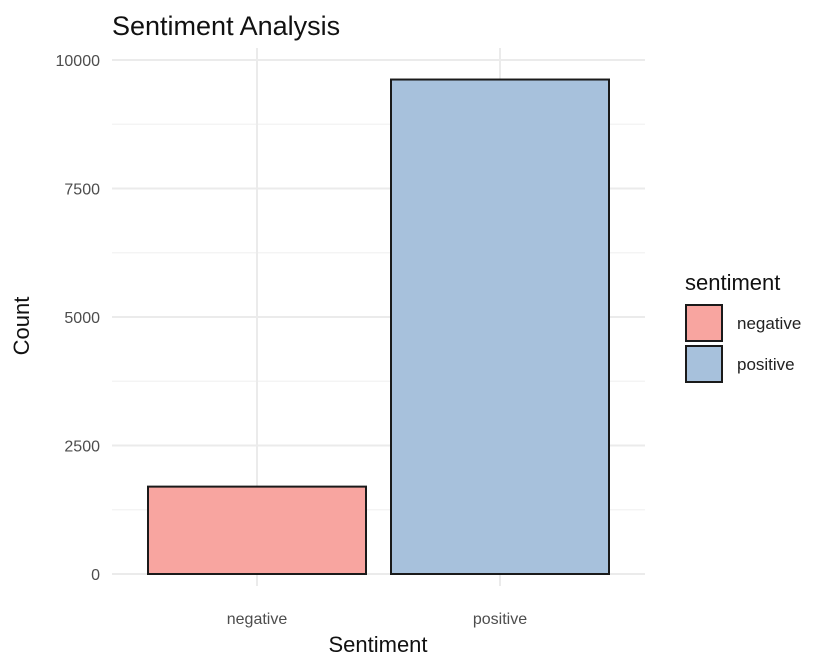 The width and height of the screenshot is (840, 672). I want to click on y-tick-label: 0, so click(95, 575).